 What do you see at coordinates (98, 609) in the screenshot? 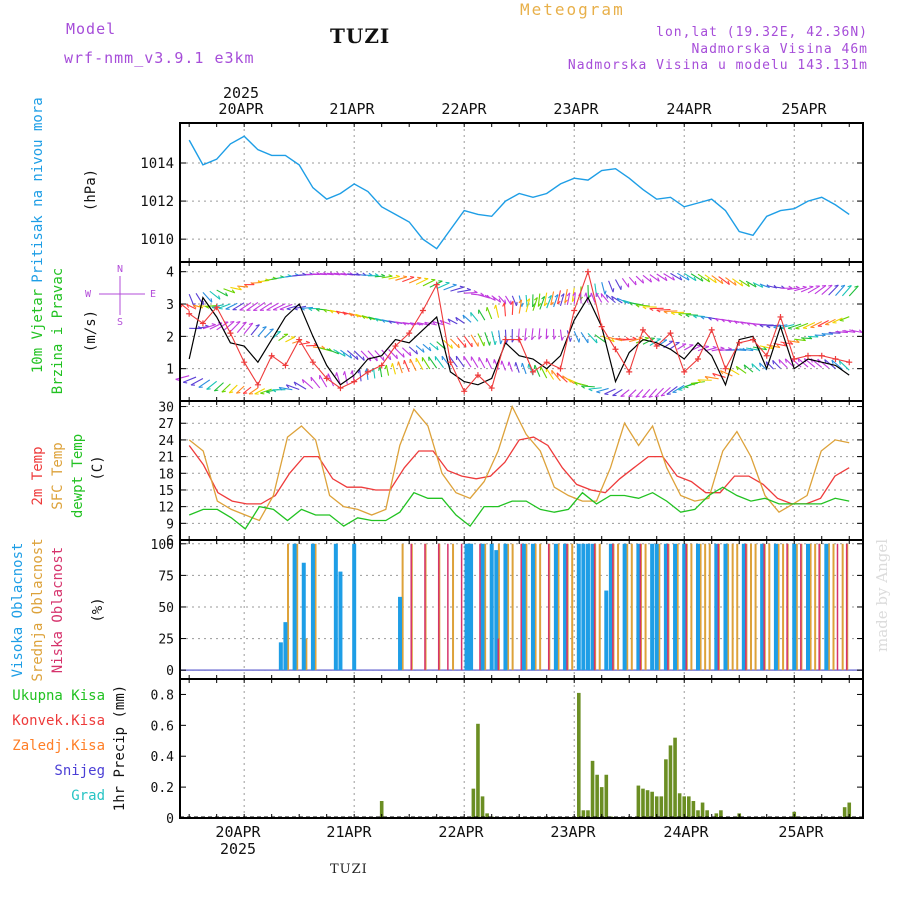
I see `cloud-unit: (%)` at bounding box center [98, 609].